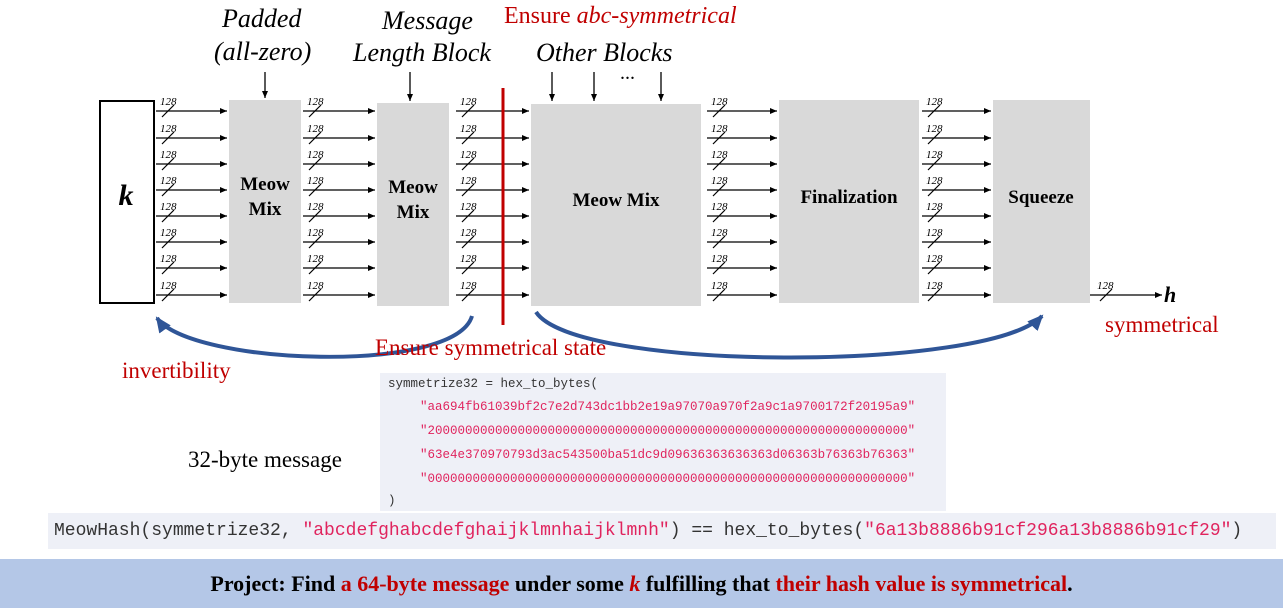 The height and width of the screenshot is (608, 1283). What do you see at coordinates (921, 583) in the screenshot?
I see `project-text-6: their hash value is symmetrical` at bounding box center [921, 583].